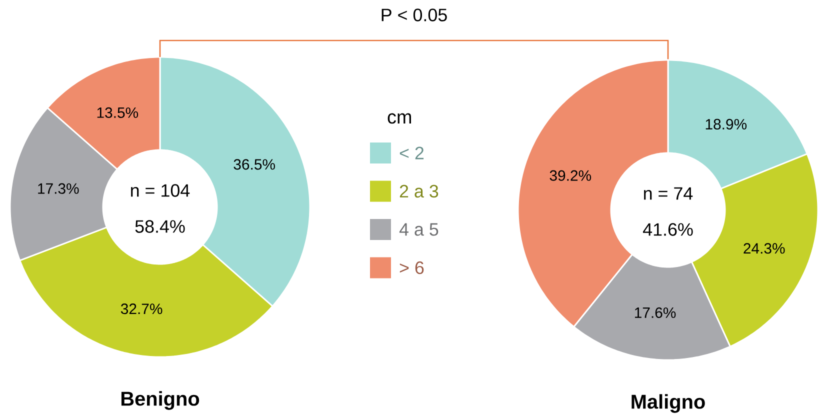 This screenshot has width=829, height=418. What do you see at coordinates (418, 229) in the screenshot?
I see `legend-label: 4 a 5` at bounding box center [418, 229].